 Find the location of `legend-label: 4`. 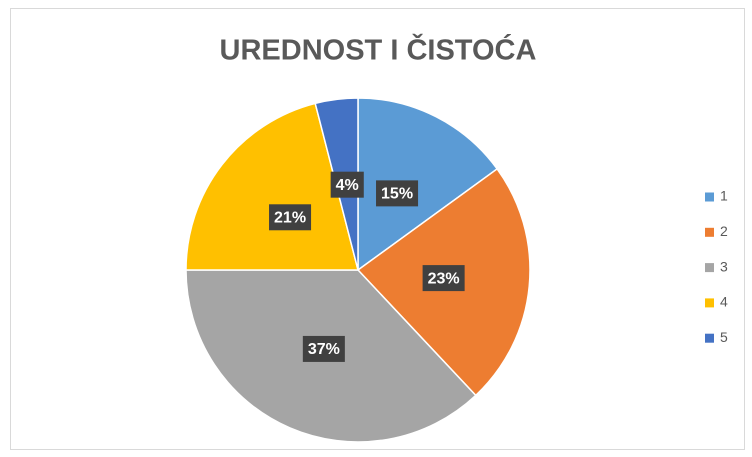

legend-label: 4 is located at coordinates (724, 302).